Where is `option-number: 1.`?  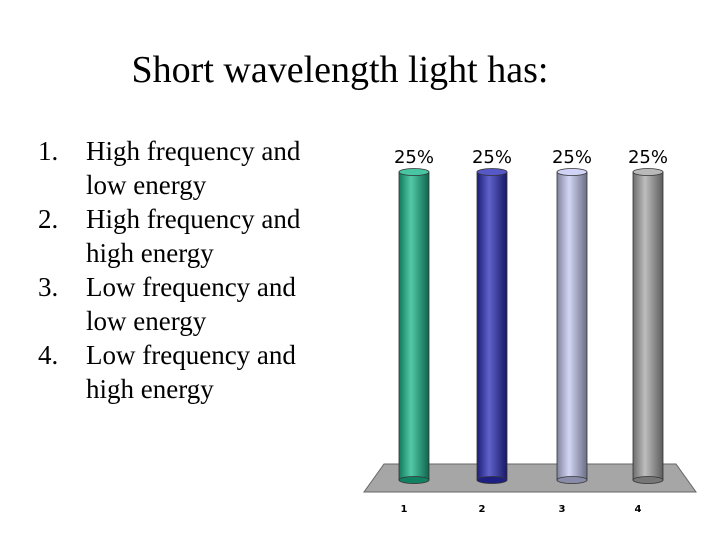 option-number: 1. is located at coordinates (48, 151).